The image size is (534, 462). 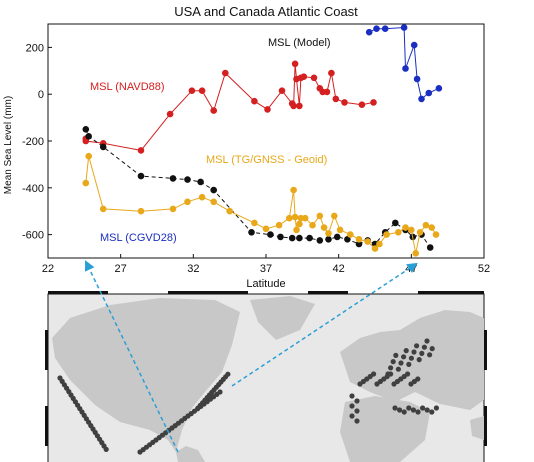 What do you see at coordinates (404, 63) in the screenshot?
I see `series-line` at bounding box center [404, 63].